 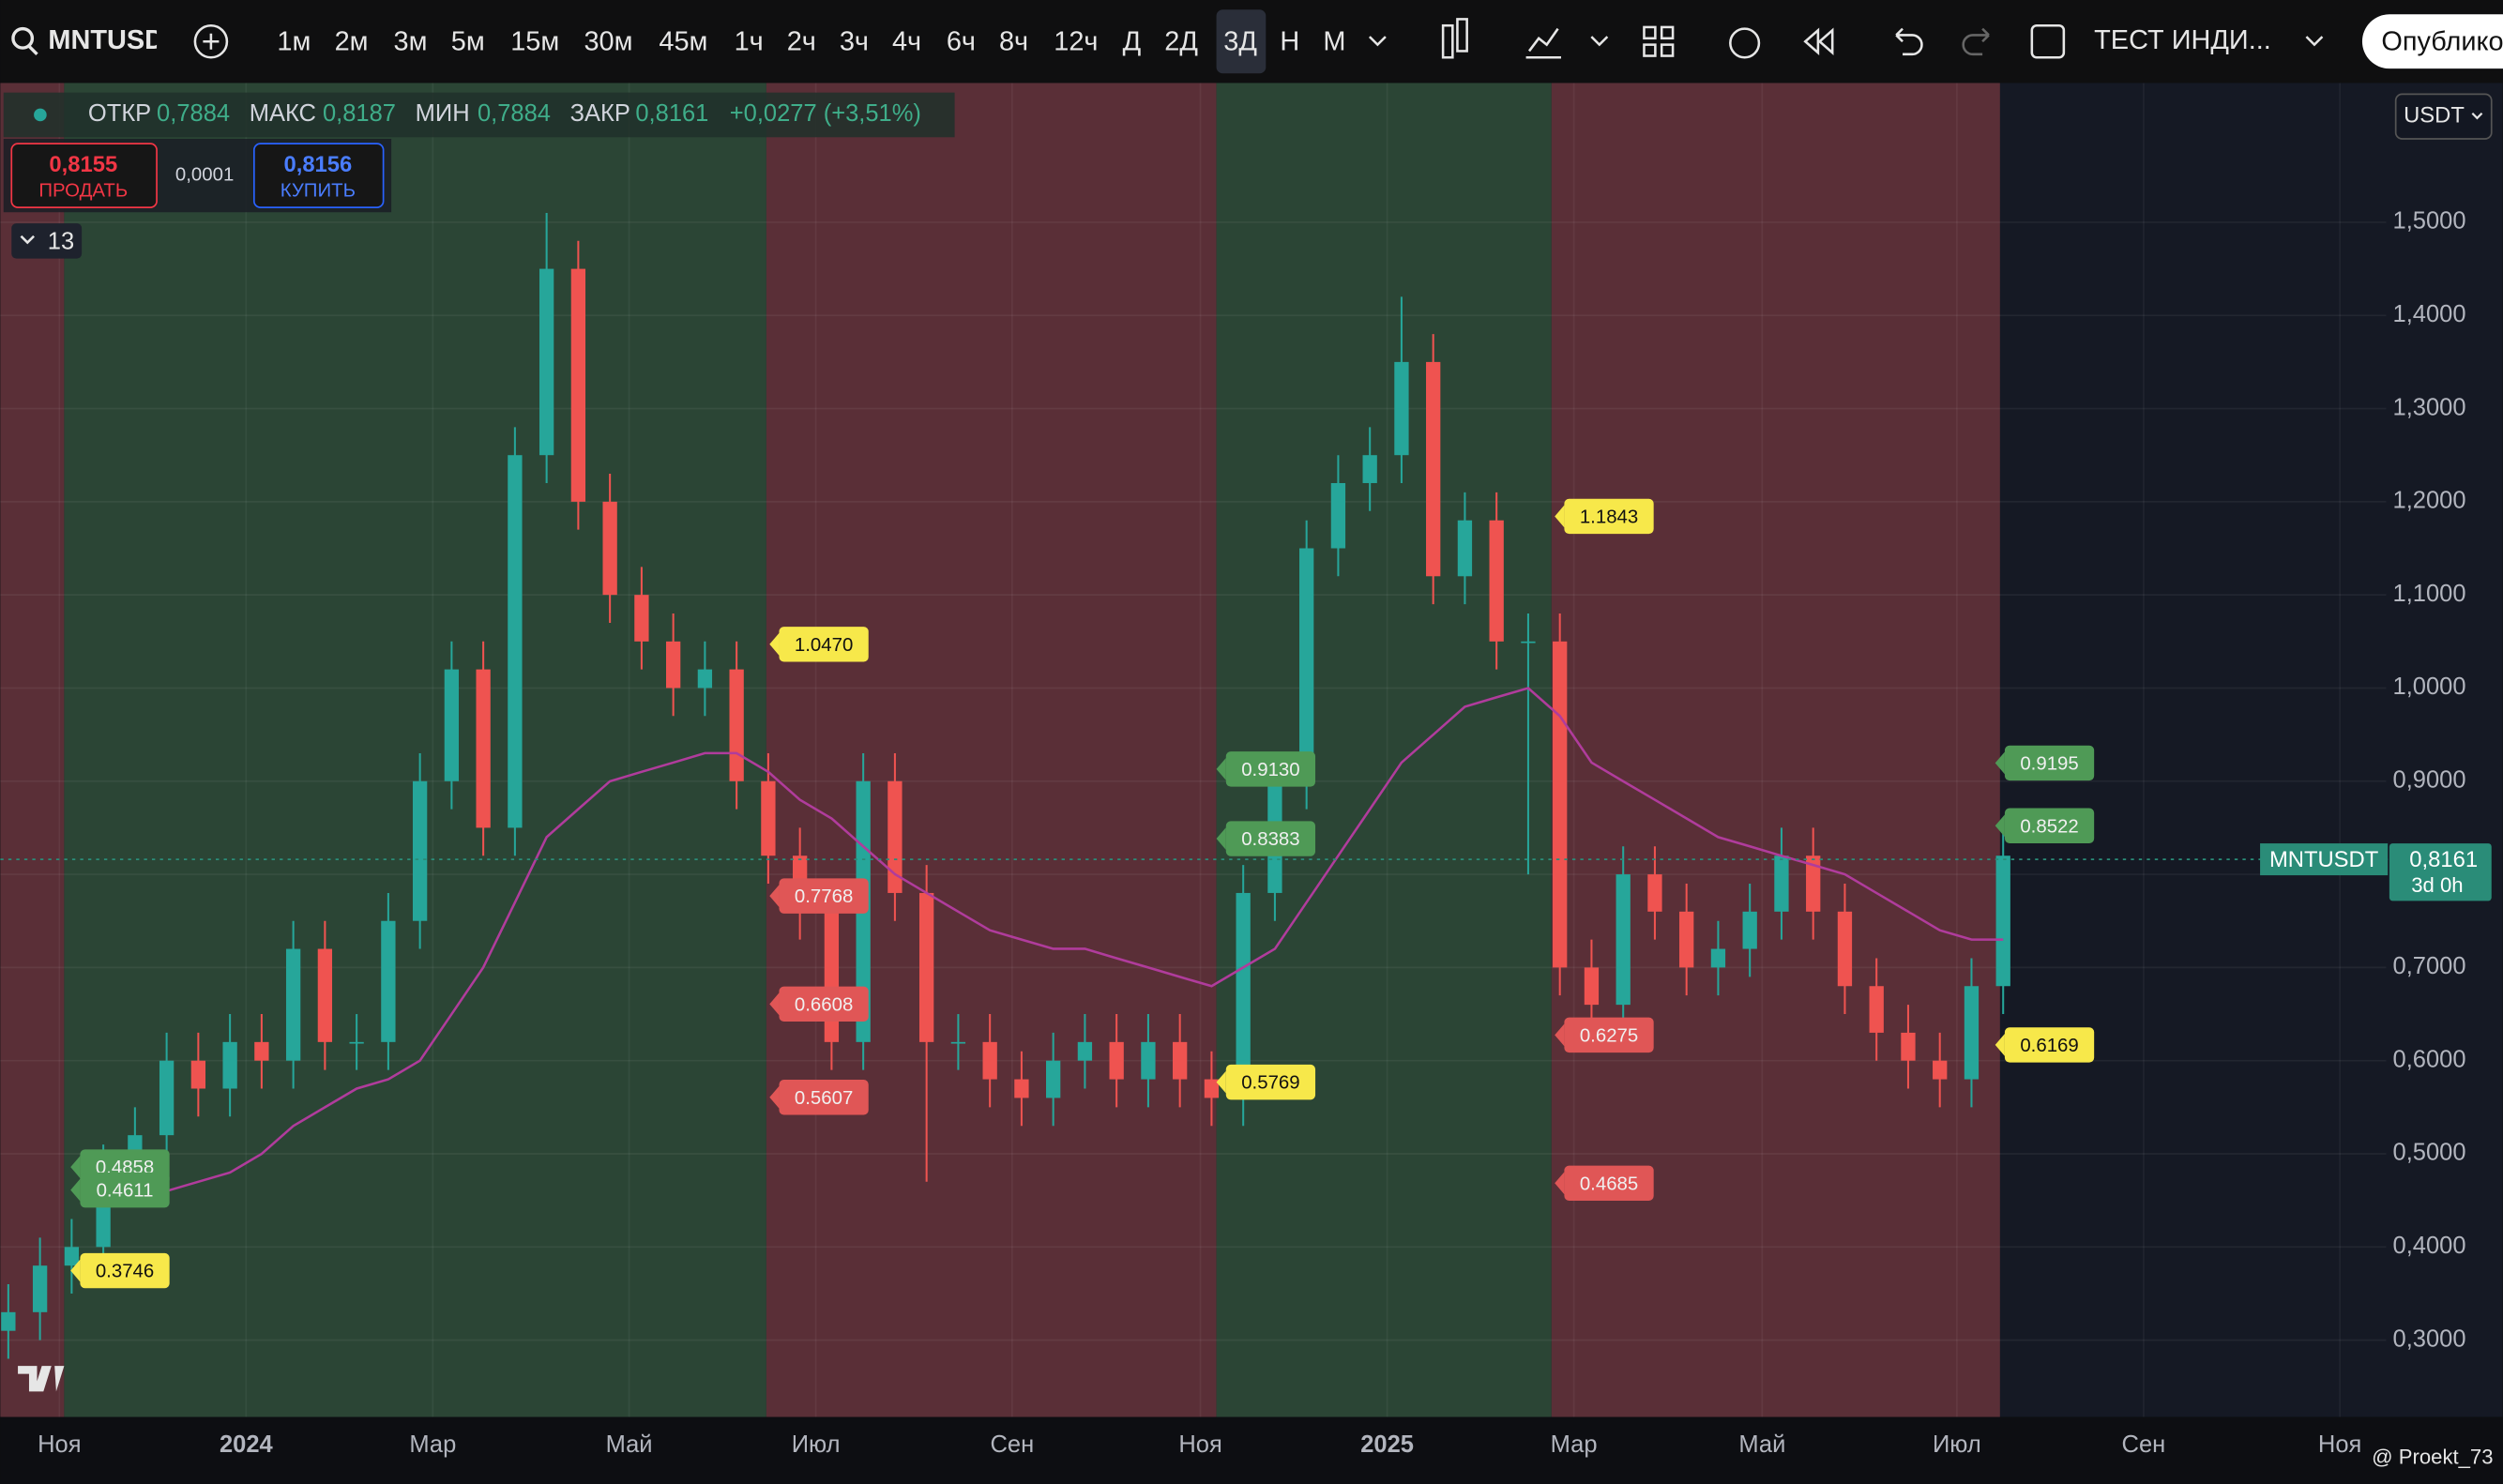 What do you see at coordinates (1076, 42) in the screenshot?
I see `interval: 12ч` at bounding box center [1076, 42].